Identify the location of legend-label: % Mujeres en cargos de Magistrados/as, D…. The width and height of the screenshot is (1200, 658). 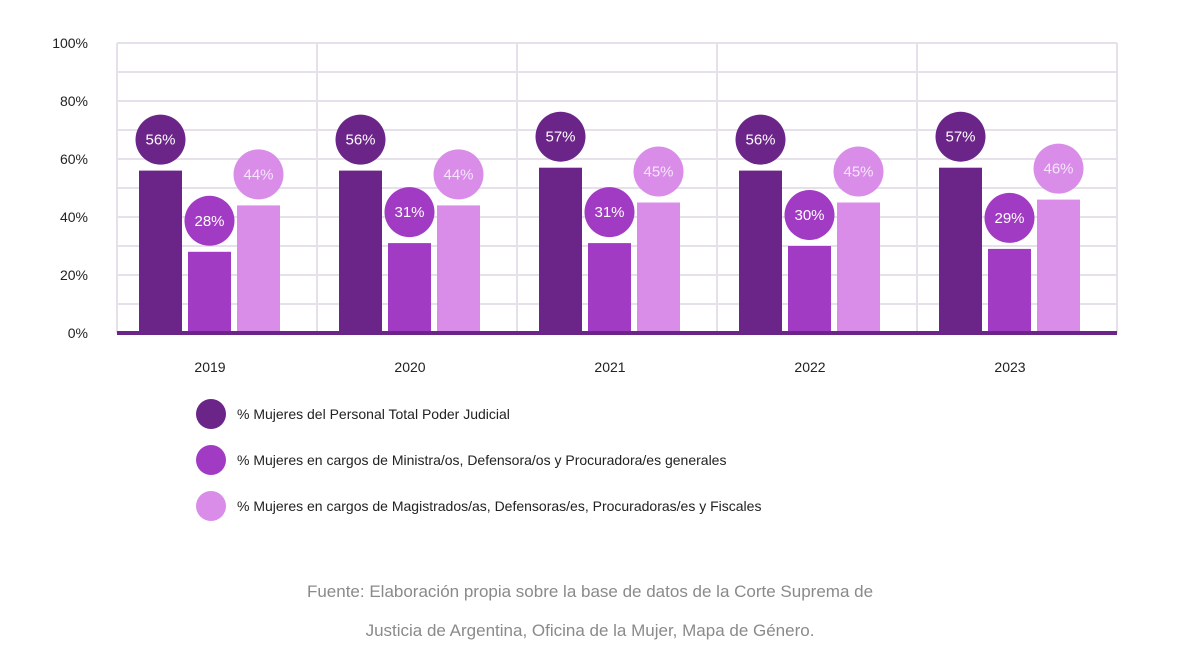
(499, 506).